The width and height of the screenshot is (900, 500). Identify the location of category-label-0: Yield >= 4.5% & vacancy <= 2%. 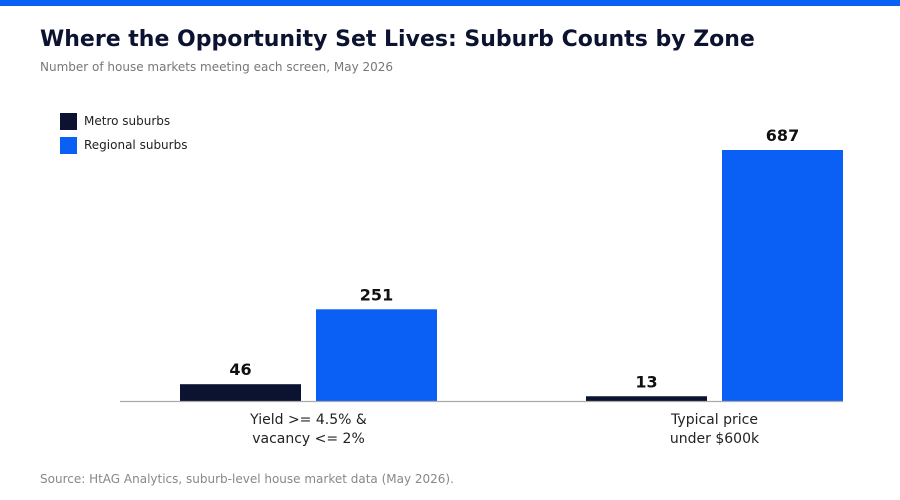
(308, 429).